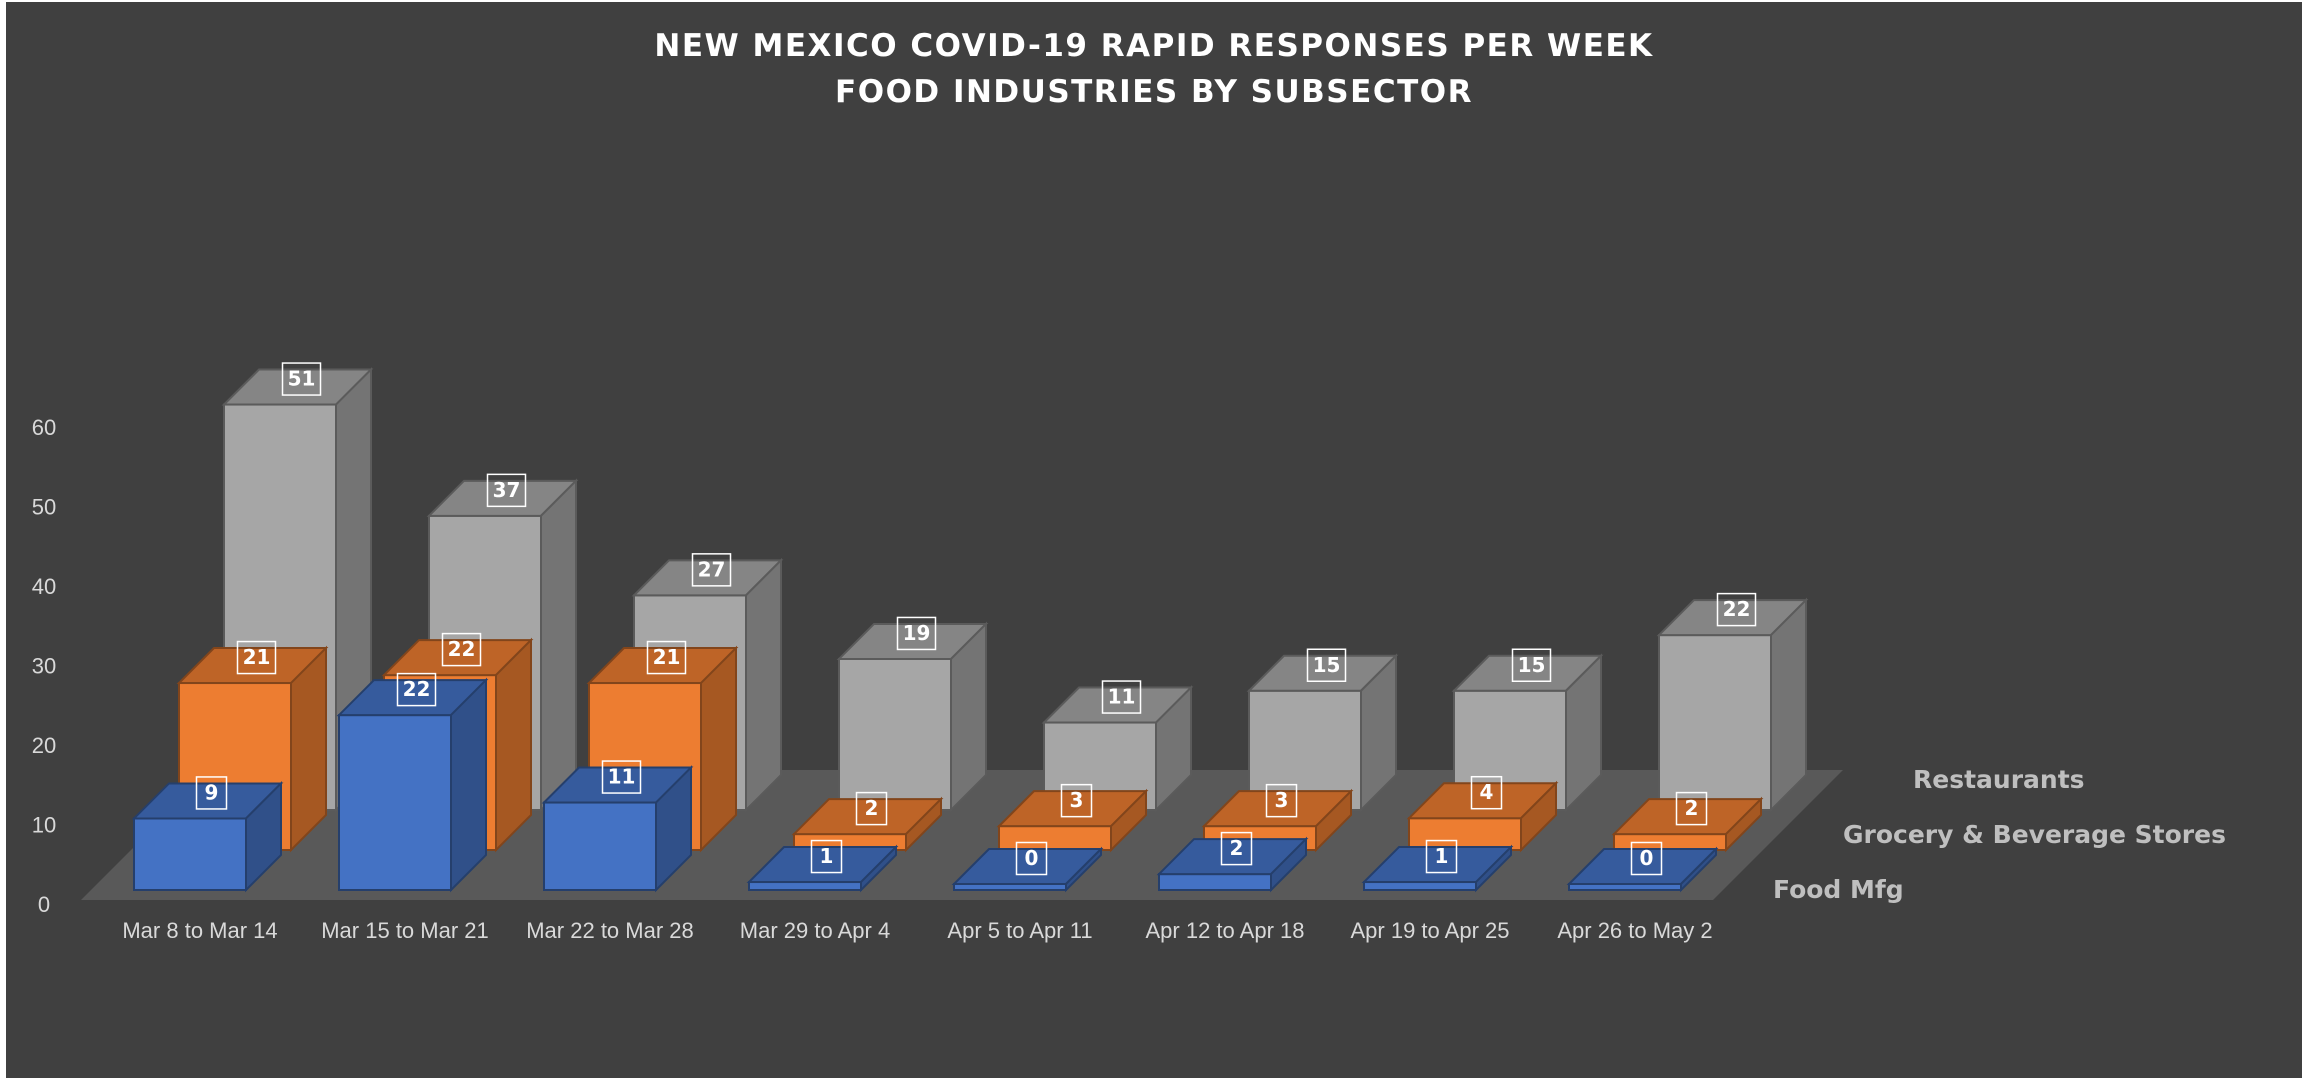  Describe the element at coordinates (1225, 930) in the screenshot. I see `x-tick-label: Apr 12 to Apr 18` at that location.